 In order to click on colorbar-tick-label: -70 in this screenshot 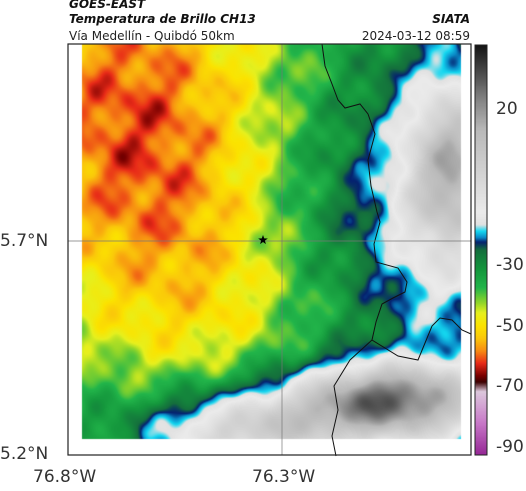, I will do `click(510, 386)`.